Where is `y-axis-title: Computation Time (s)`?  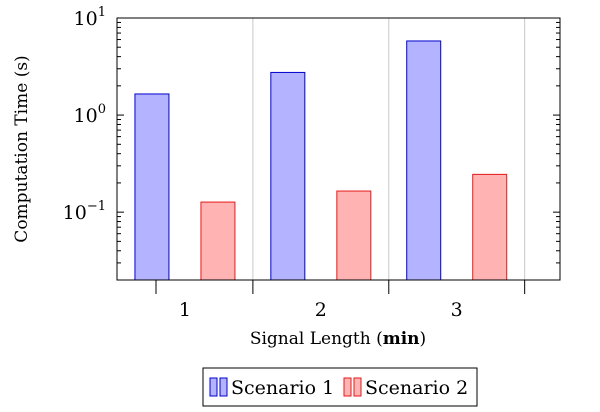 y-axis-title: Computation Time (s) is located at coordinates (22, 148).